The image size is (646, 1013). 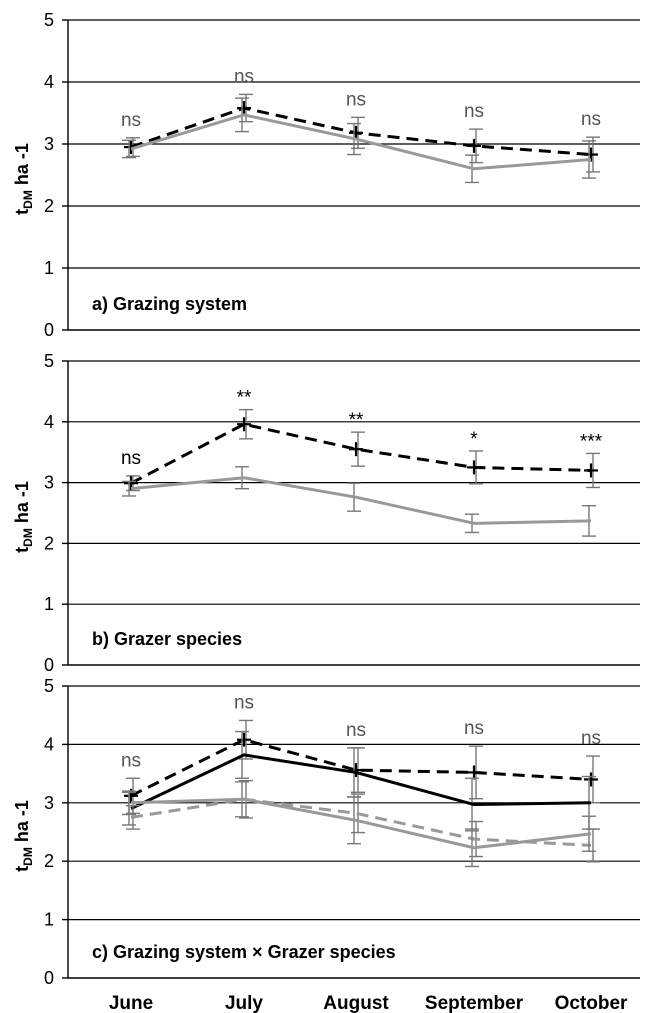 What do you see at coordinates (244, 1003) in the screenshot?
I see `x-tick-label: July` at bounding box center [244, 1003].